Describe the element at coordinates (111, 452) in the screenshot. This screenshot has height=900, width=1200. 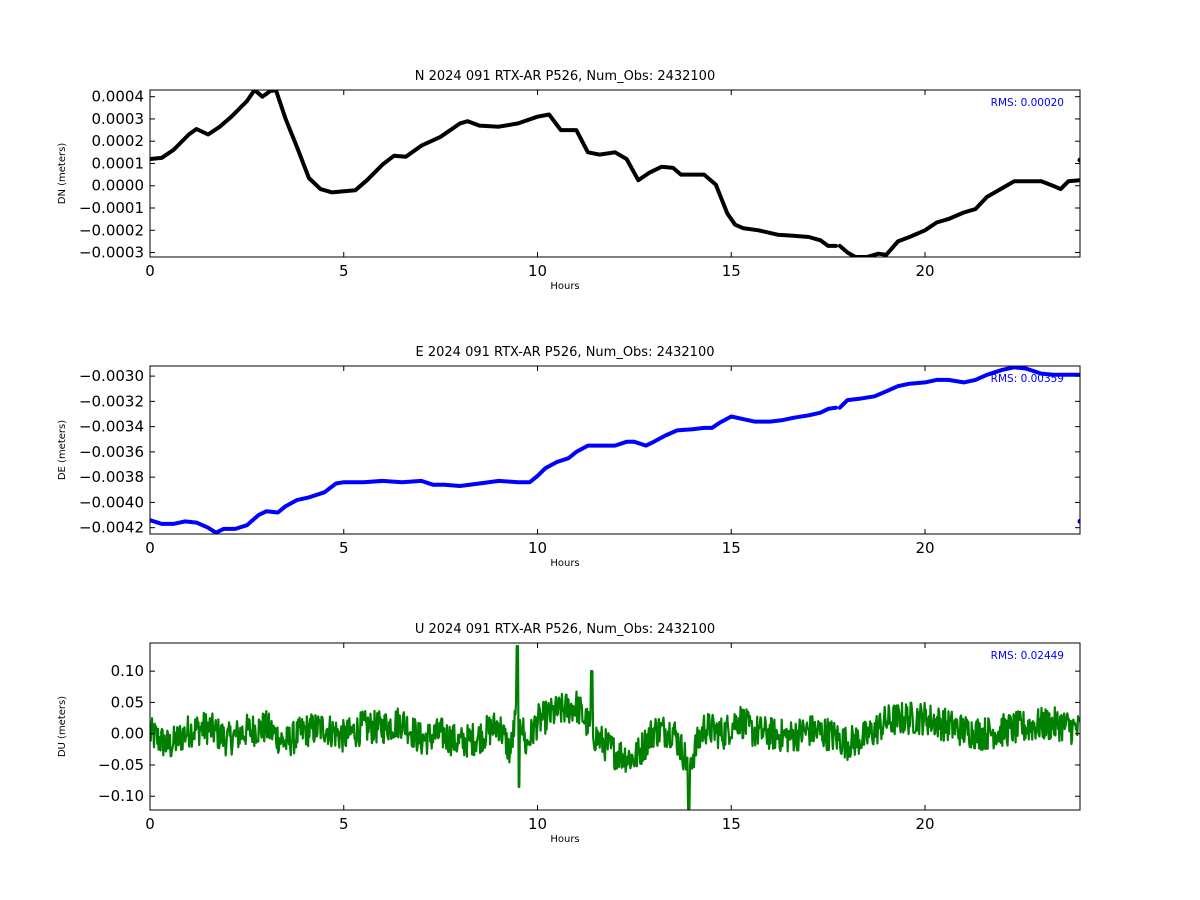
I see `y-tick-label-e: −0.0036` at that location.